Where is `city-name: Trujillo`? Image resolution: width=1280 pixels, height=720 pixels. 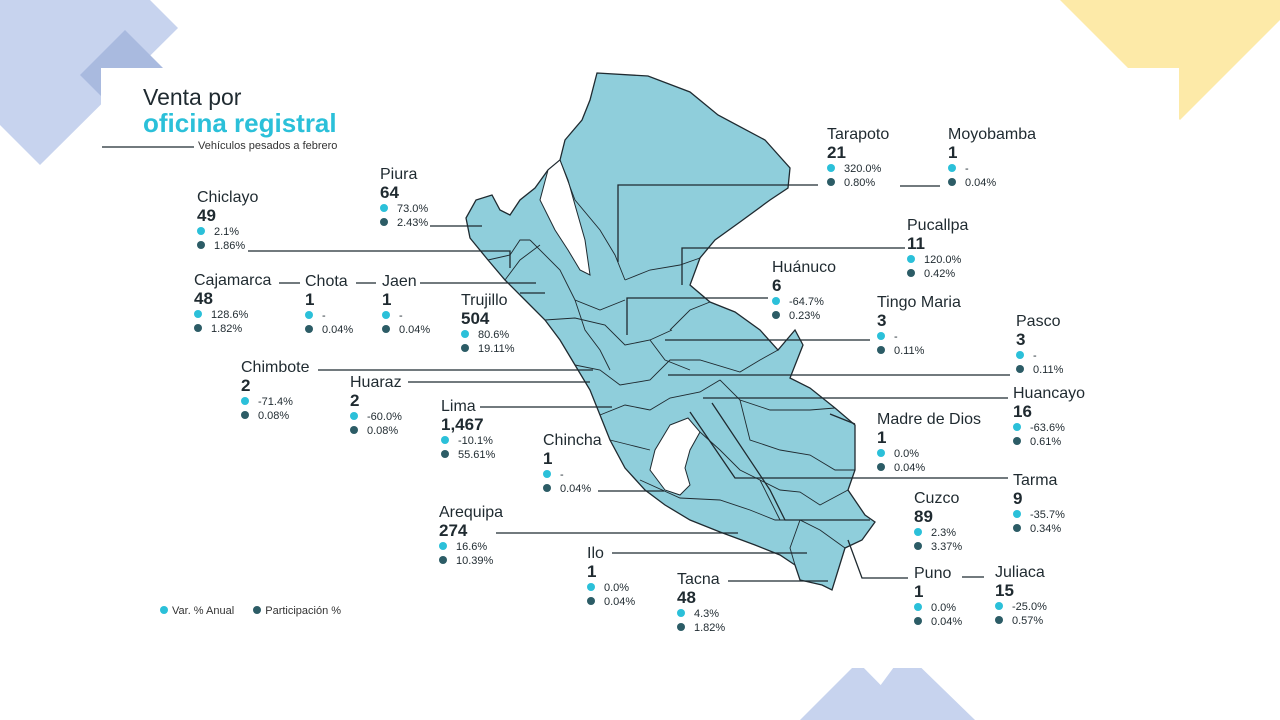
city-name: Trujillo is located at coordinates (484, 300).